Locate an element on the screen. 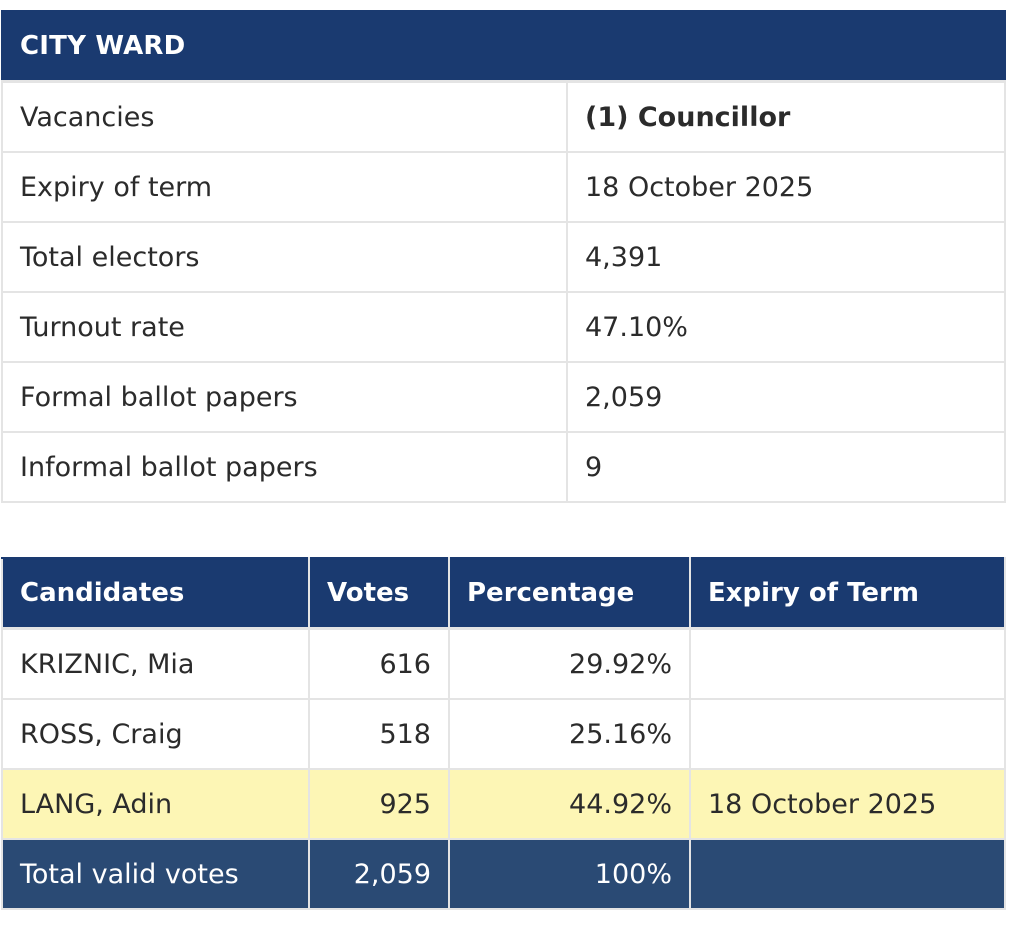  summary-label: Informal ballot papers is located at coordinates (284, 467).